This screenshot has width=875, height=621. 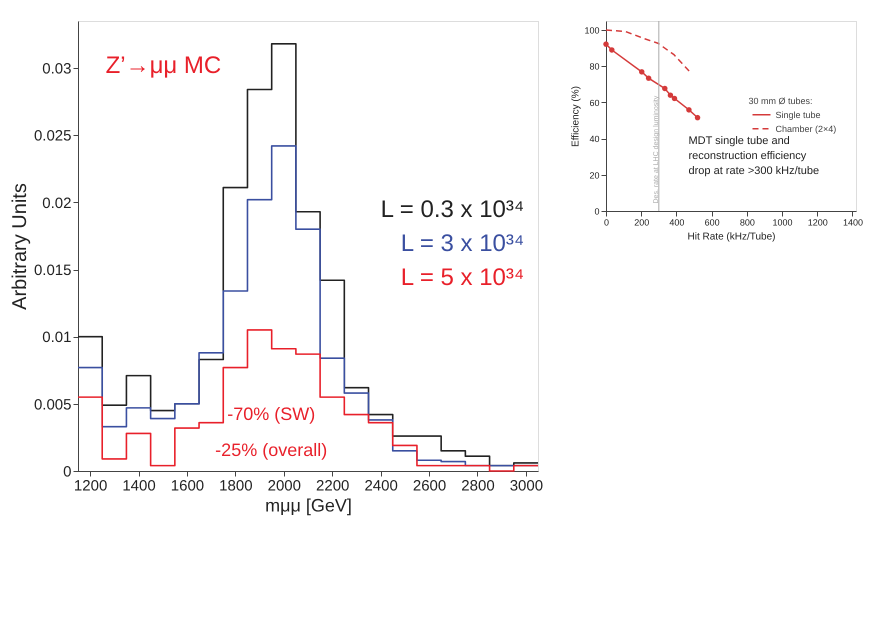 What do you see at coordinates (452, 209) in the screenshot?
I see `text: L = 0.3 x 10³⁴` at bounding box center [452, 209].